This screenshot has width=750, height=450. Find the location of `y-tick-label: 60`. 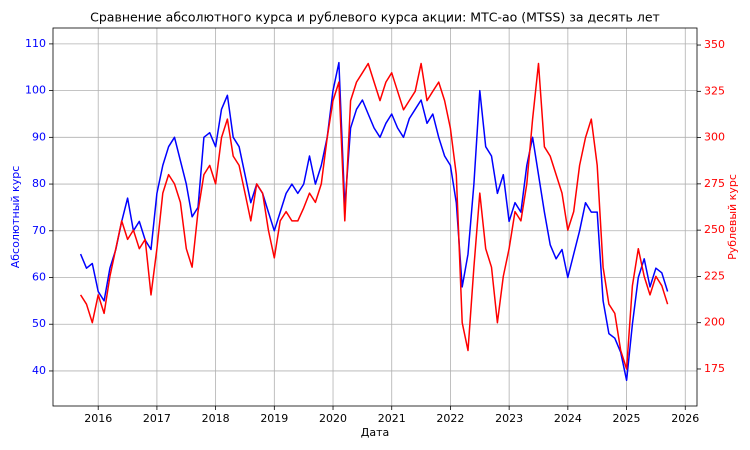

y-tick-label: 60 is located at coordinates (39, 277).